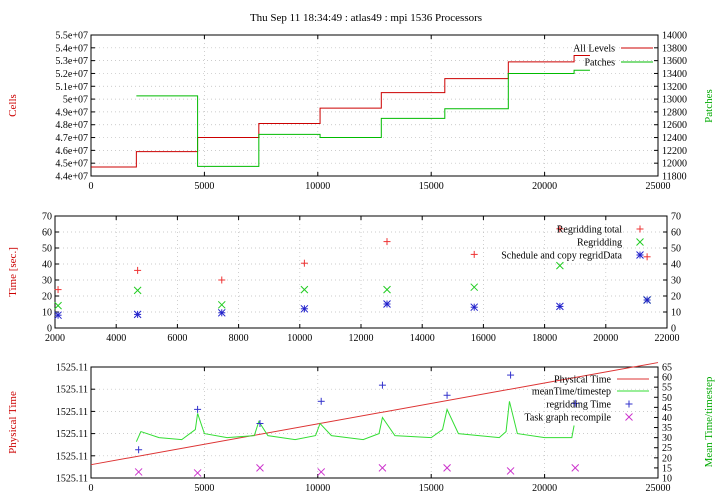 The height and width of the screenshot is (504, 720). Describe the element at coordinates (13, 272) in the screenshot. I see `y-axis-label: Time [sec.]` at that location.